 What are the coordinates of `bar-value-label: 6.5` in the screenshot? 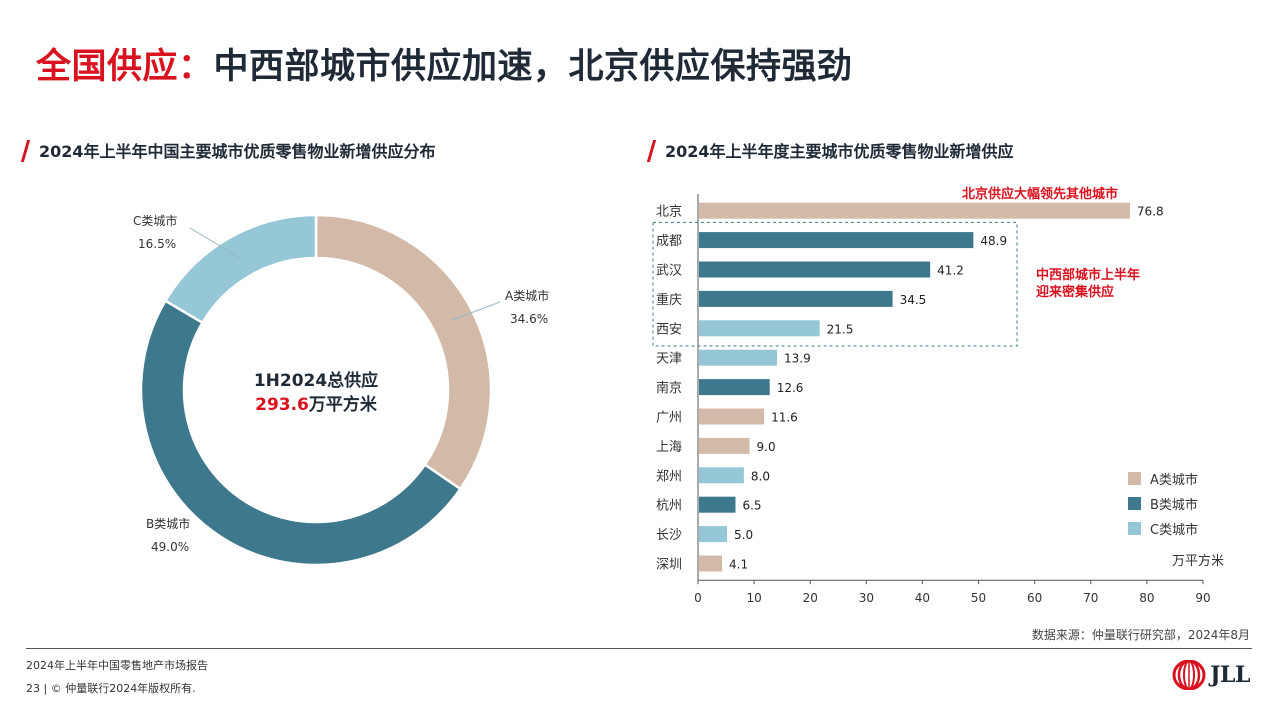 It's located at (751, 506).